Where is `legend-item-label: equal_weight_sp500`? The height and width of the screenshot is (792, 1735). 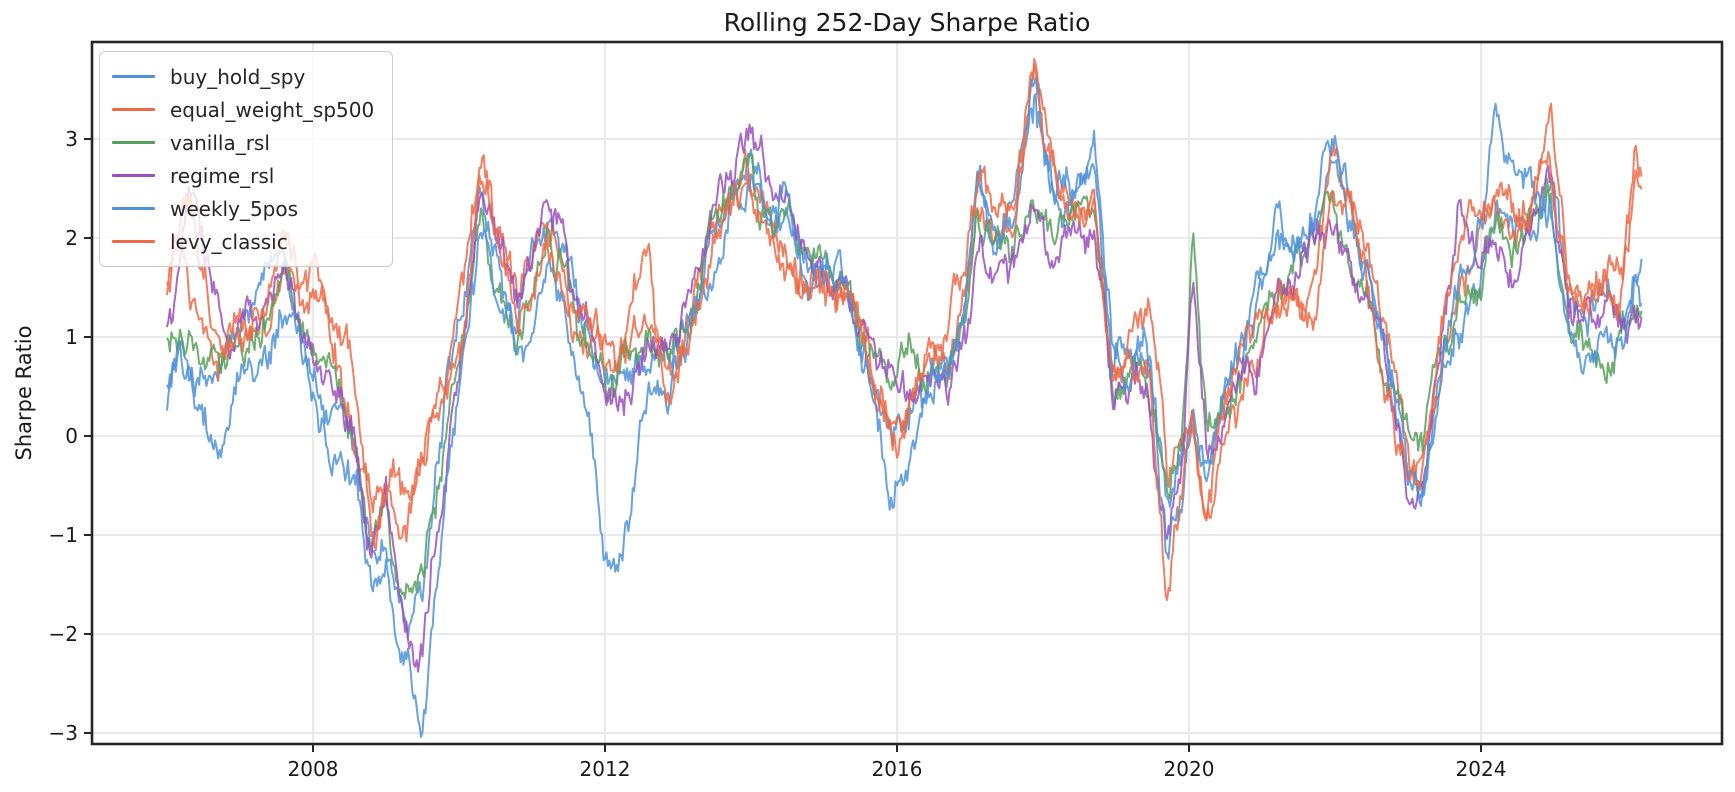
legend-item-label: equal_weight_sp500 is located at coordinates (272, 109).